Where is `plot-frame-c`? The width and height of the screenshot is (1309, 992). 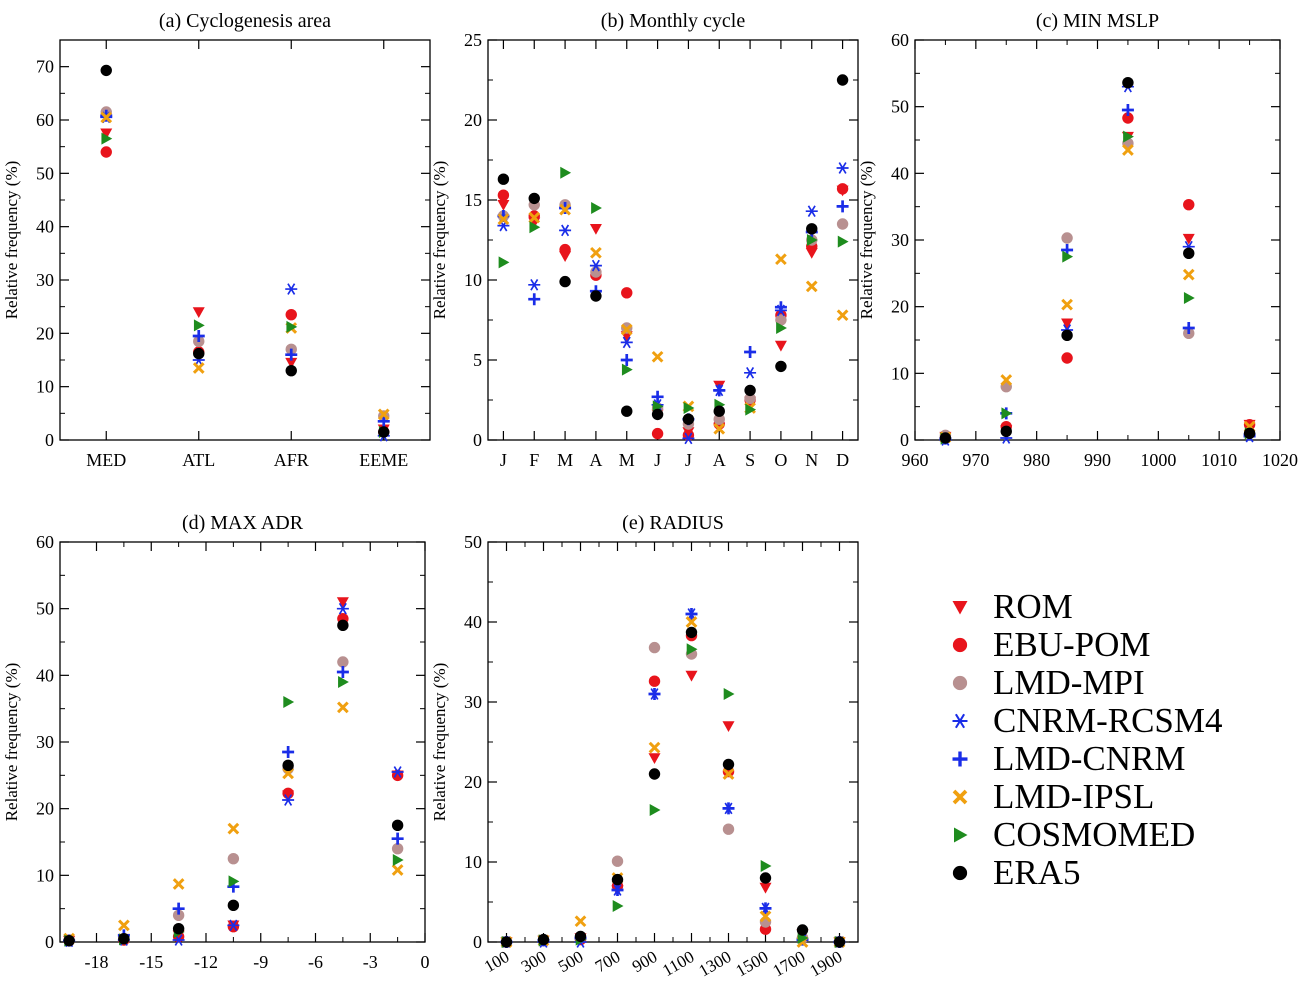 plot-frame-c is located at coordinates (1097, 240).